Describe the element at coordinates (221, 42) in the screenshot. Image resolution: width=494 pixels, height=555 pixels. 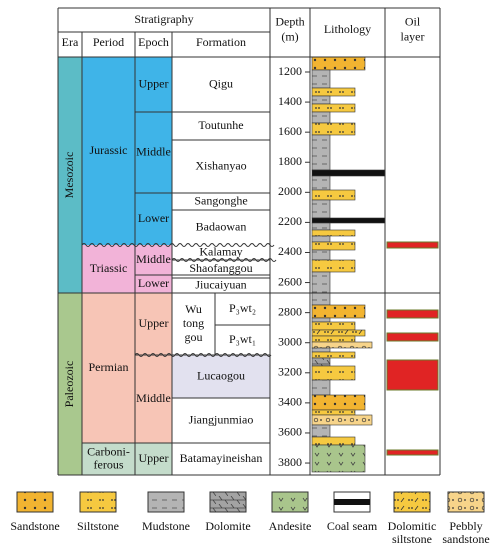
I see `header-formation: Formation` at that location.